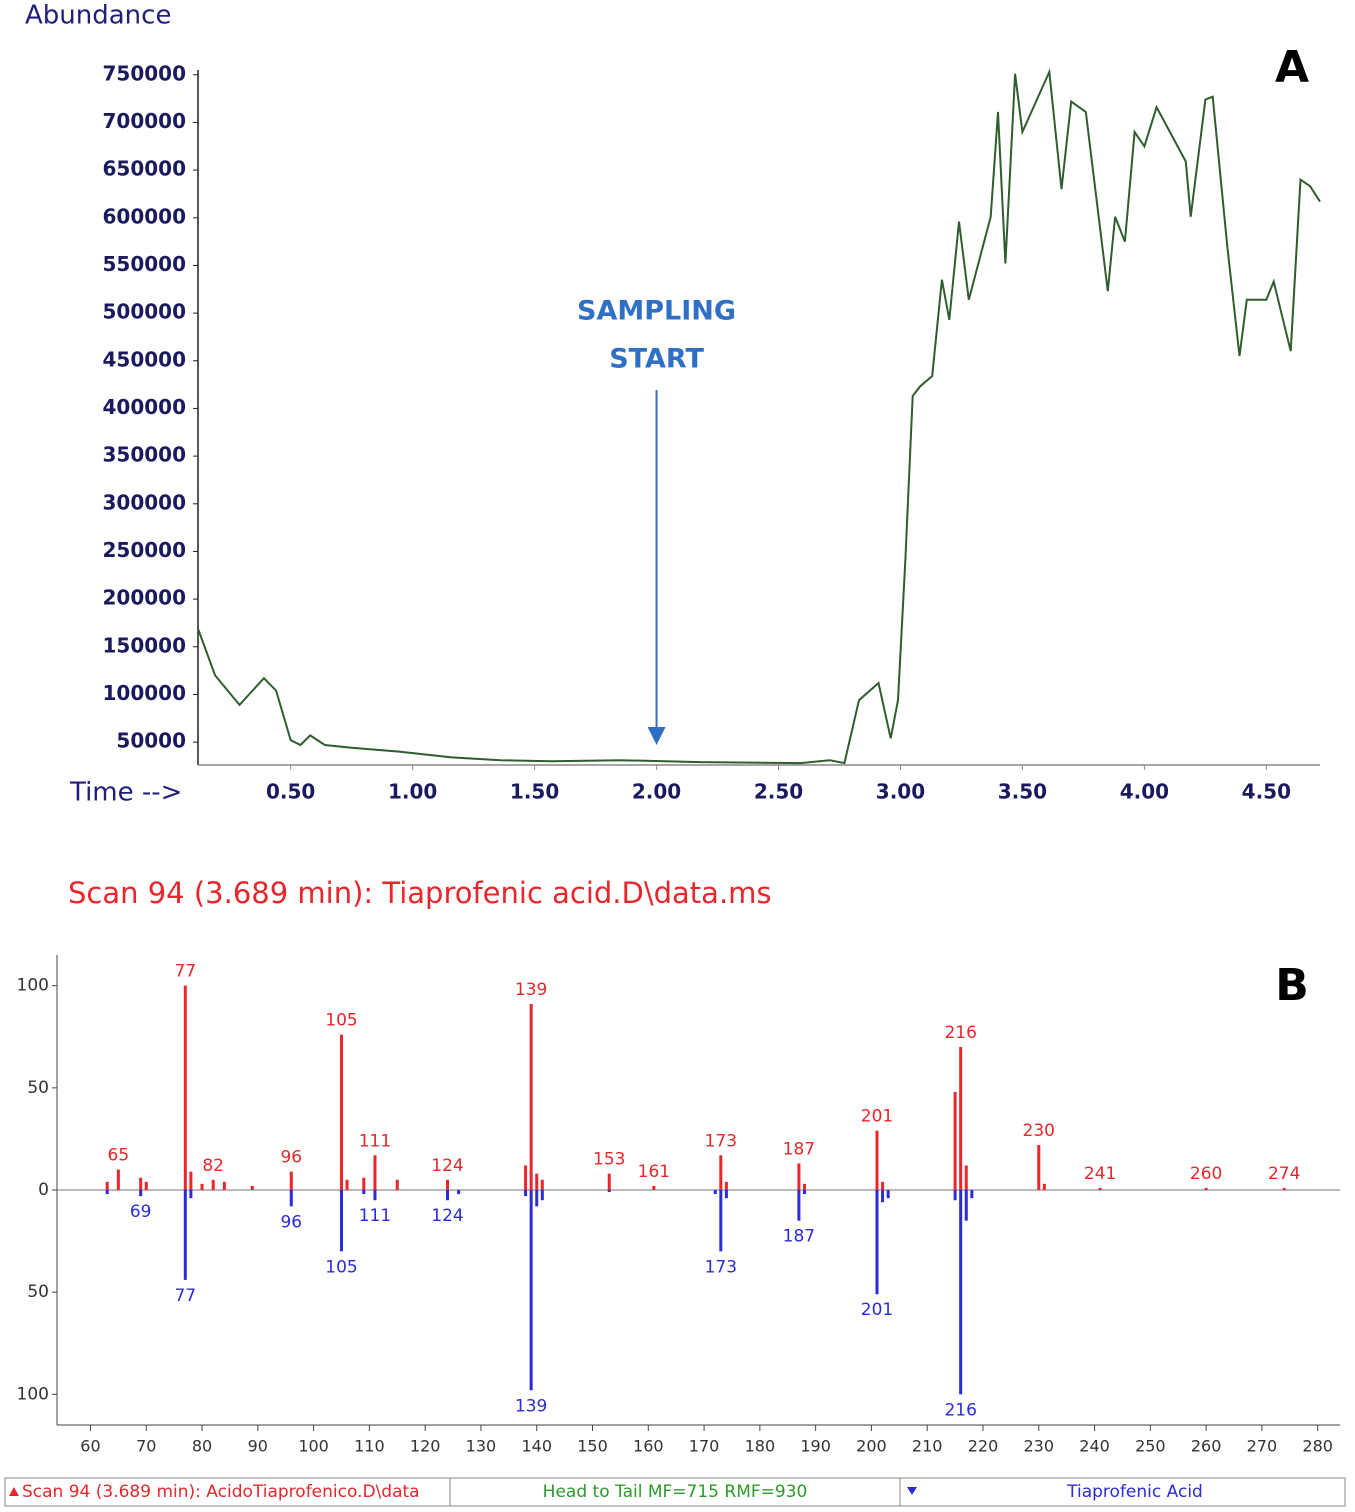  Describe the element at coordinates (141, 1212) in the screenshot. I see `peak-label: 69` at that location.